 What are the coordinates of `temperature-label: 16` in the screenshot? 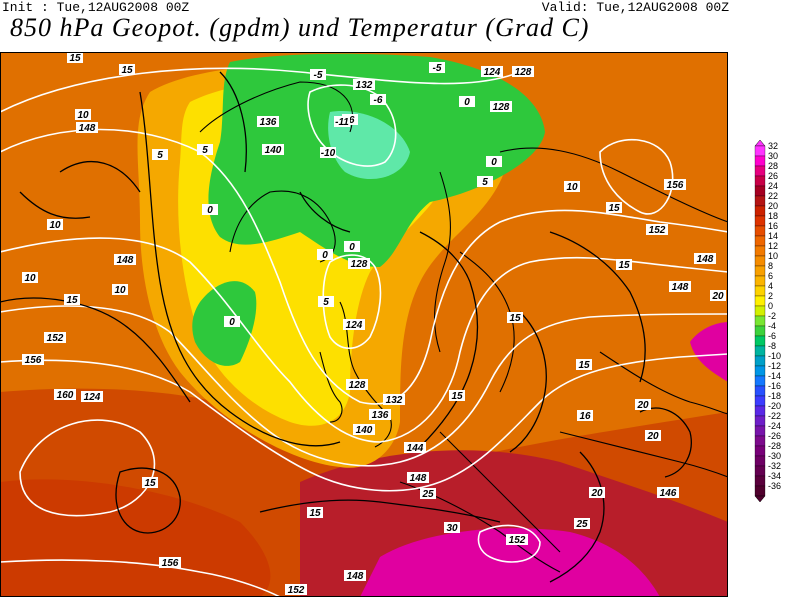 It's located at (585, 416).